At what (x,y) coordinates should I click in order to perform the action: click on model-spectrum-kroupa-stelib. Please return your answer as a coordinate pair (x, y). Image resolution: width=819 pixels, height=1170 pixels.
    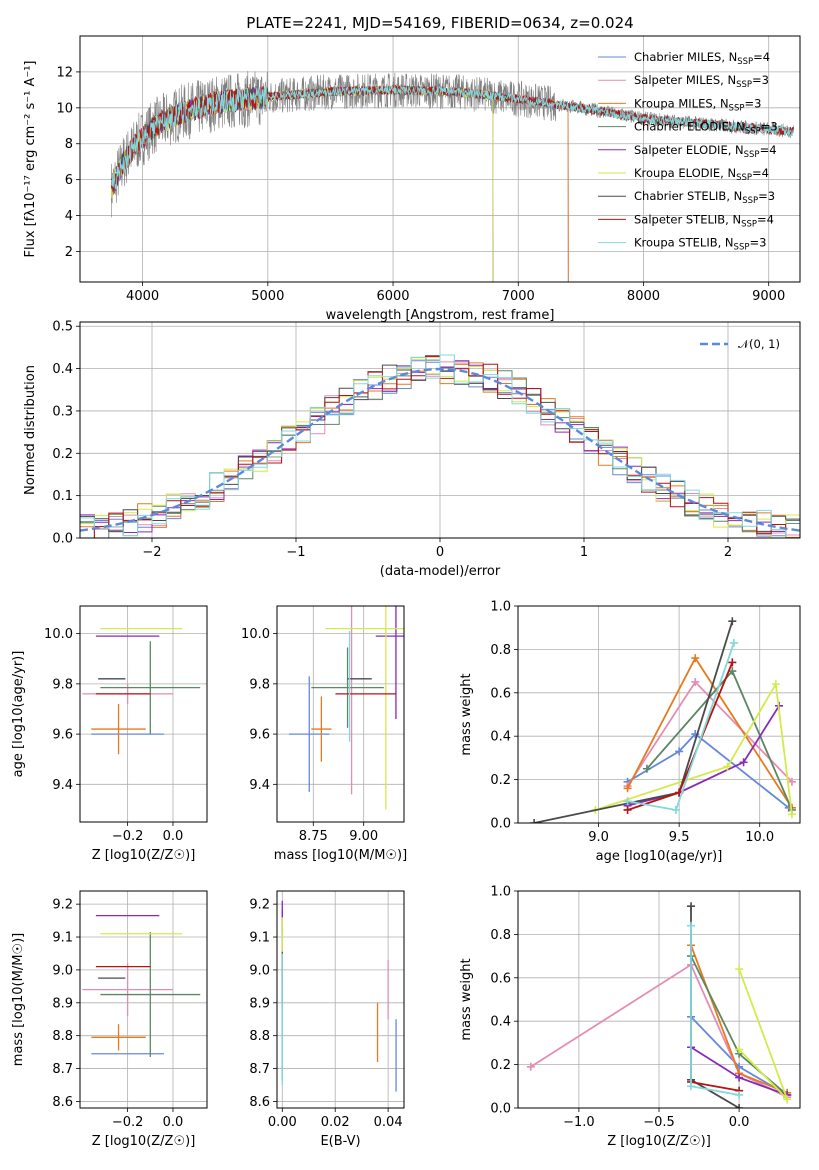
    Looking at the image, I should click on (452, 137).